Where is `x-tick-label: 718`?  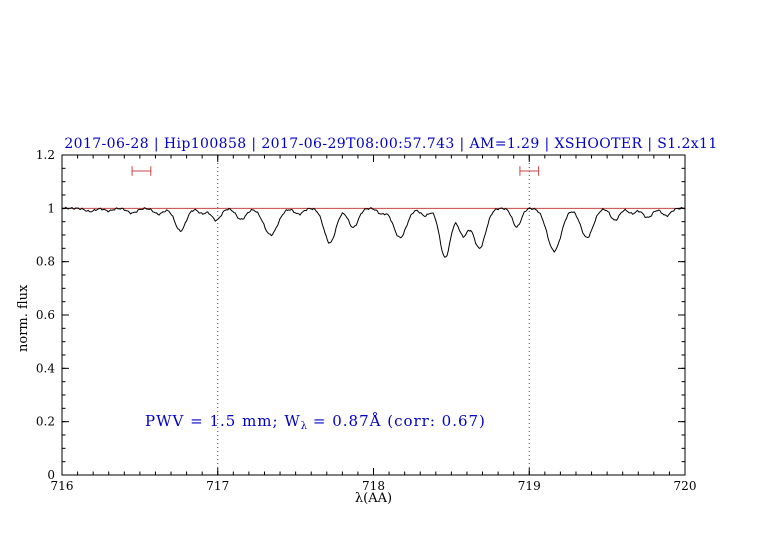
x-tick-label: 718 is located at coordinates (373, 486).